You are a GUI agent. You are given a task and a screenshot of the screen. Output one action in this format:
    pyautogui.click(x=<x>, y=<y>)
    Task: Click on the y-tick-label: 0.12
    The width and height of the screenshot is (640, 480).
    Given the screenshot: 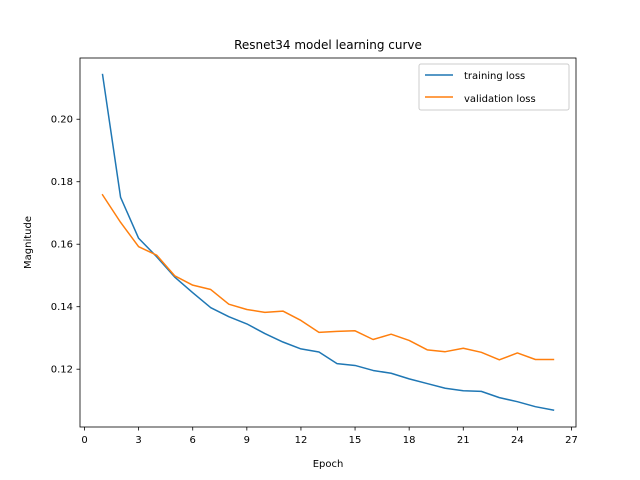 What is the action you would take?
    pyautogui.click(x=62, y=370)
    